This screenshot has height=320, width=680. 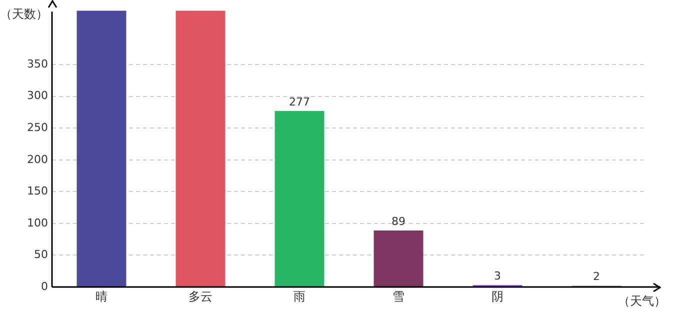 What do you see at coordinates (300, 296) in the screenshot?
I see `x-tick-label: 雨` at bounding box center [300, 296].